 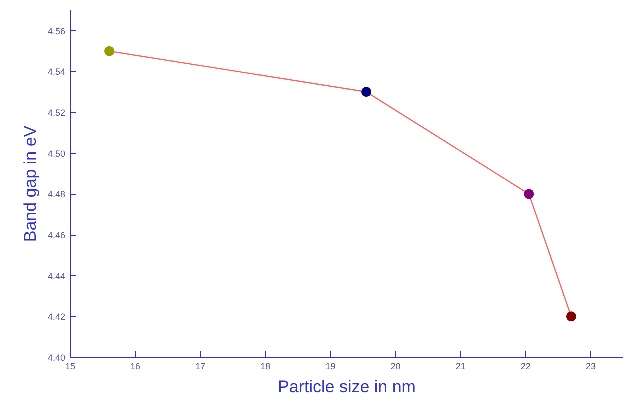 I want to click on y-tick-label: 4.52, so click(x=57, y=113).